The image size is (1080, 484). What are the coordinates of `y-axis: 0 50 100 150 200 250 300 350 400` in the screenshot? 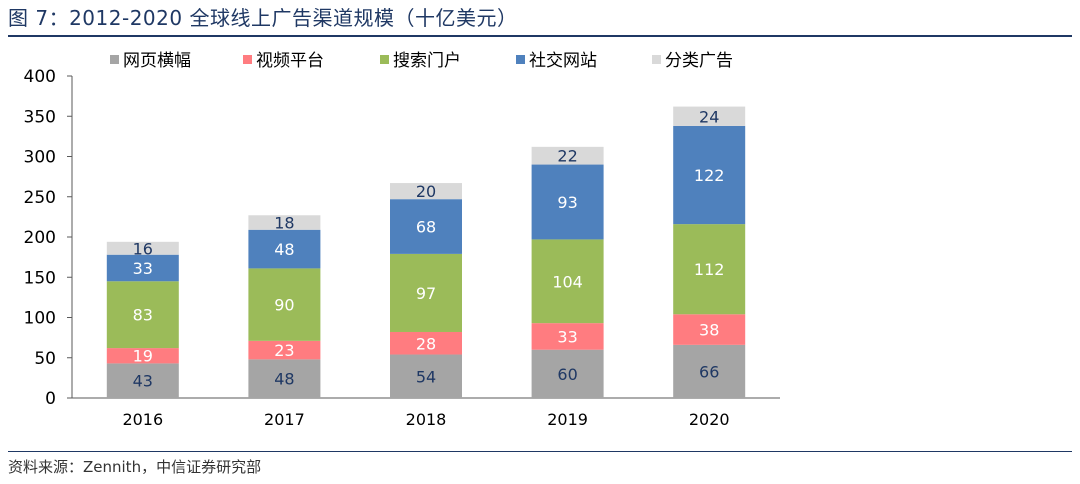 It's located at (48, 238).